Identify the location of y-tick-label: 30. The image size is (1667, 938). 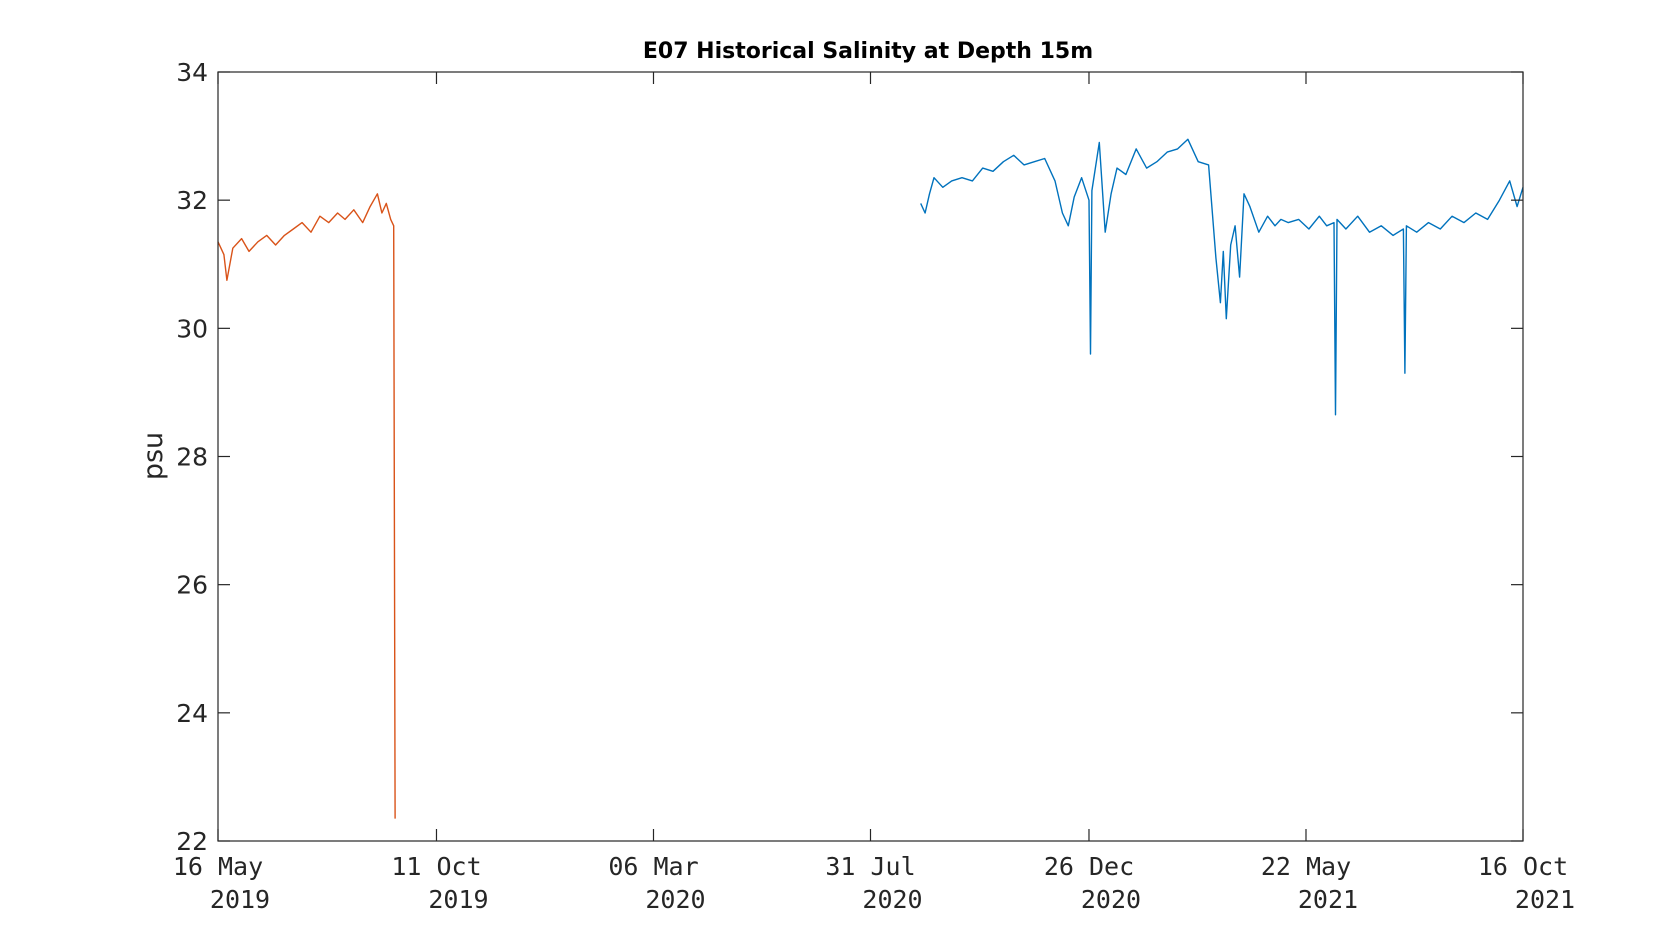
(192, 328).